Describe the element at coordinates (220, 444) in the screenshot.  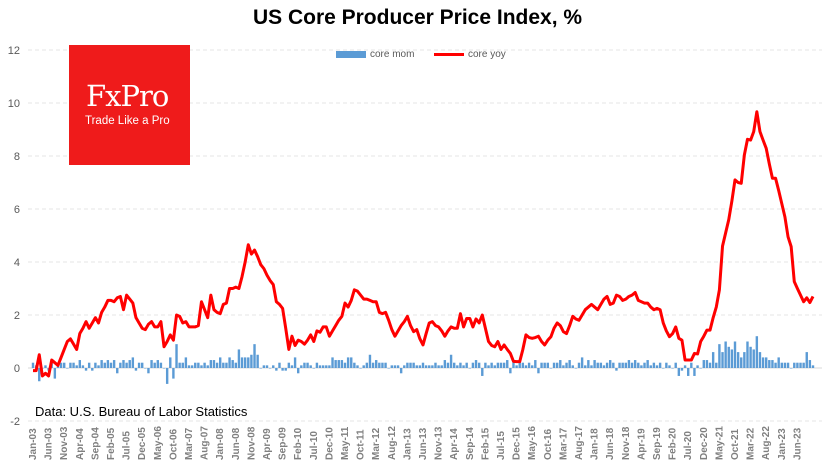
I see `x-tick-label: Jan-08` at that location.